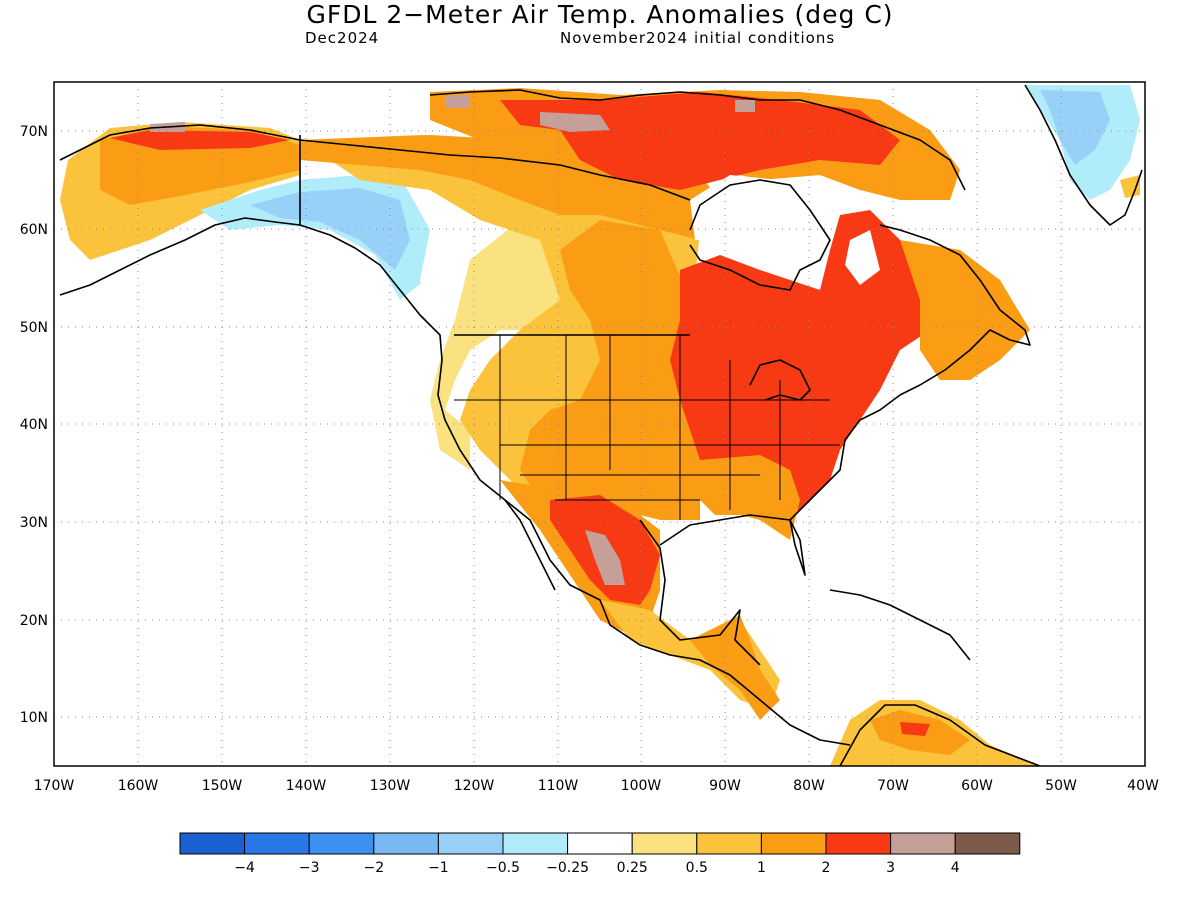 The image size is (1200, 900). I want to click on political-boundaries, so click(647, 427).